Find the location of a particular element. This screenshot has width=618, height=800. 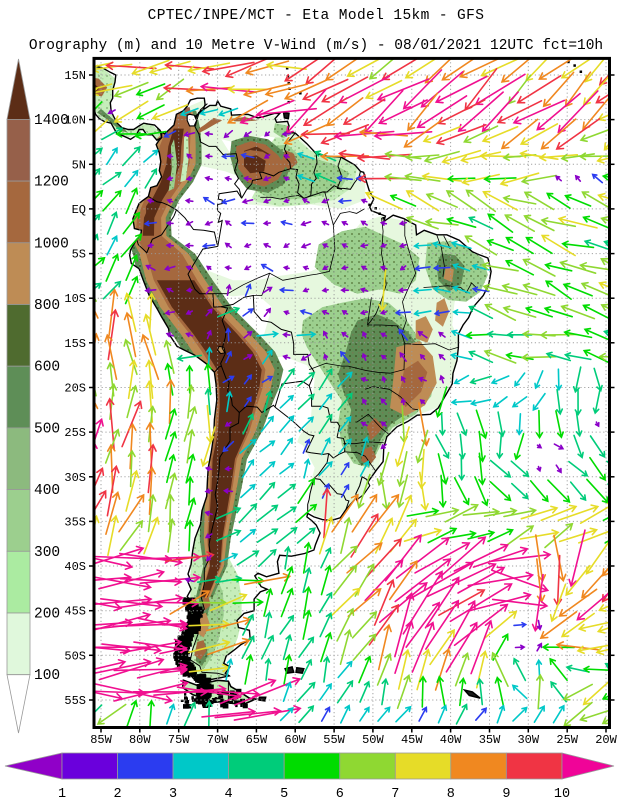

svg-text: 100 is located at coordinates (47, 676).